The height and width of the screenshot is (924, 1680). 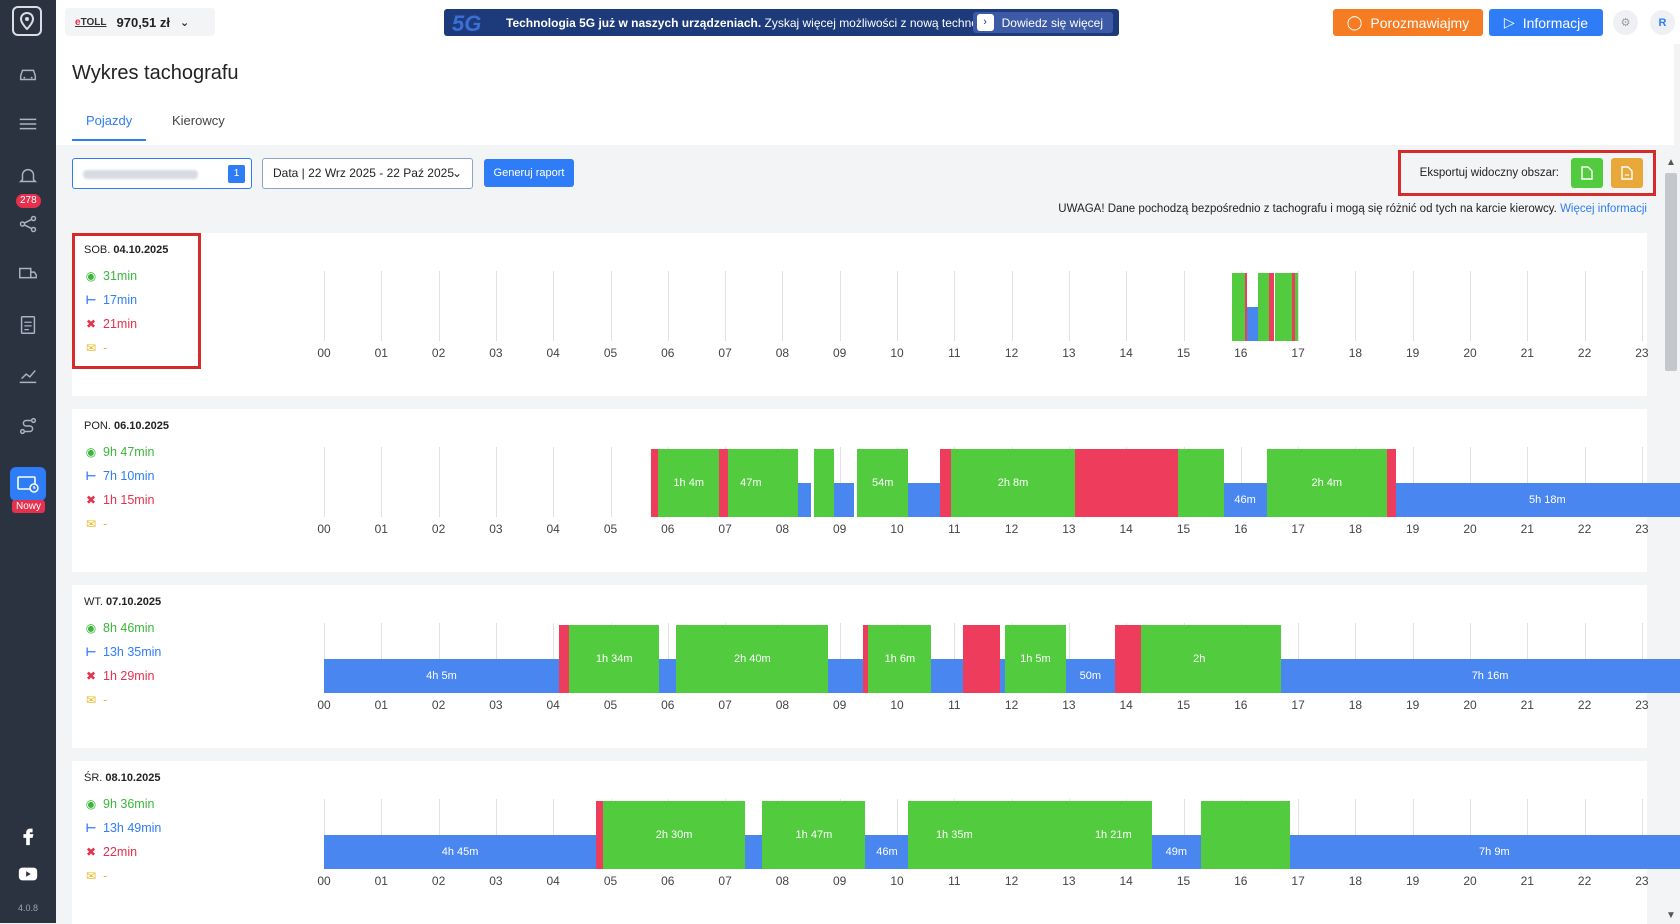 What do you see at coordinates (1480, 676) in the screenshot?
I see `activity-bar-rest: 7h 16m` at bounding box center [1480, 676].